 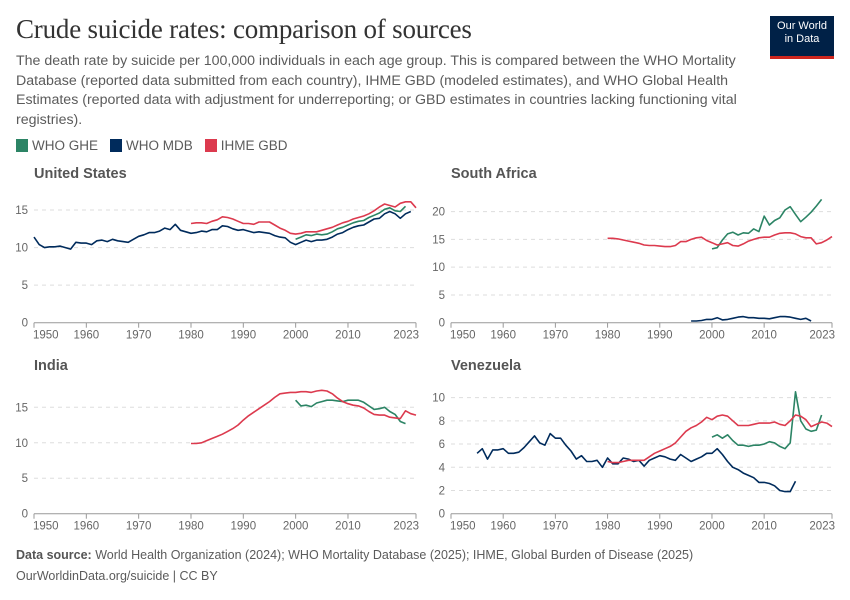 What do you see at coordinates (802, 26) in the screenshot?
I see `logo-line-1: Our World` at bounding box center [802, 26].